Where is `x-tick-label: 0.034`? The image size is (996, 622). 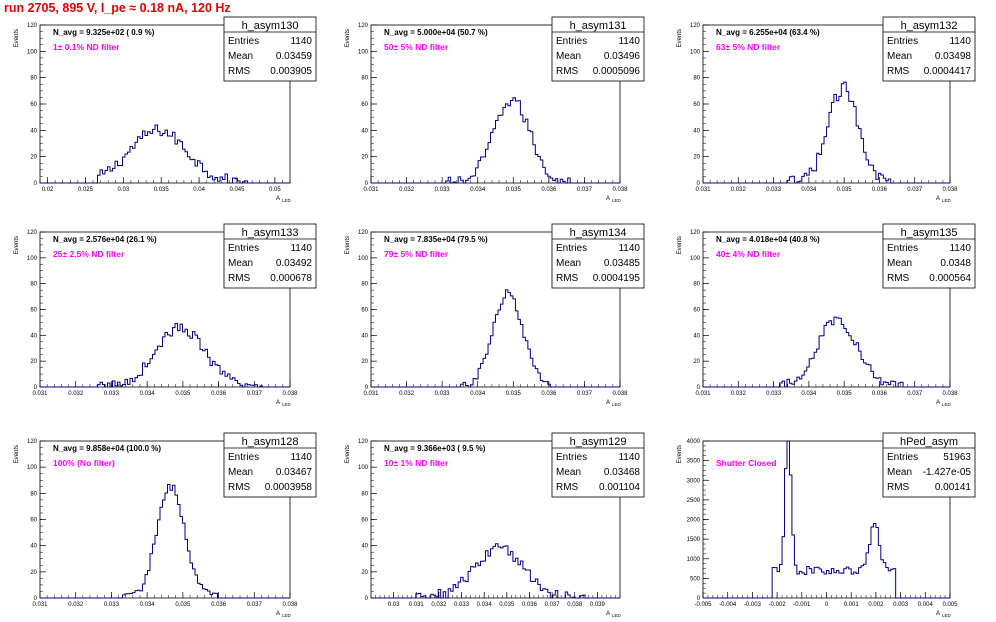
x-tick-label: 0.034 is located at coordinates (809, 190).